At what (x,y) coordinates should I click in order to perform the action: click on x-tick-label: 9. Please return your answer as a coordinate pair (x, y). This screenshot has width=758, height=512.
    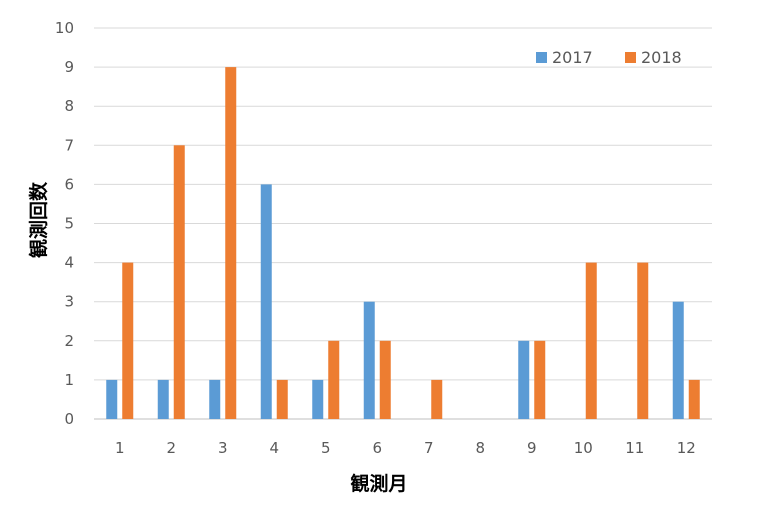
    Looking at the image, I should click on (532, 448).